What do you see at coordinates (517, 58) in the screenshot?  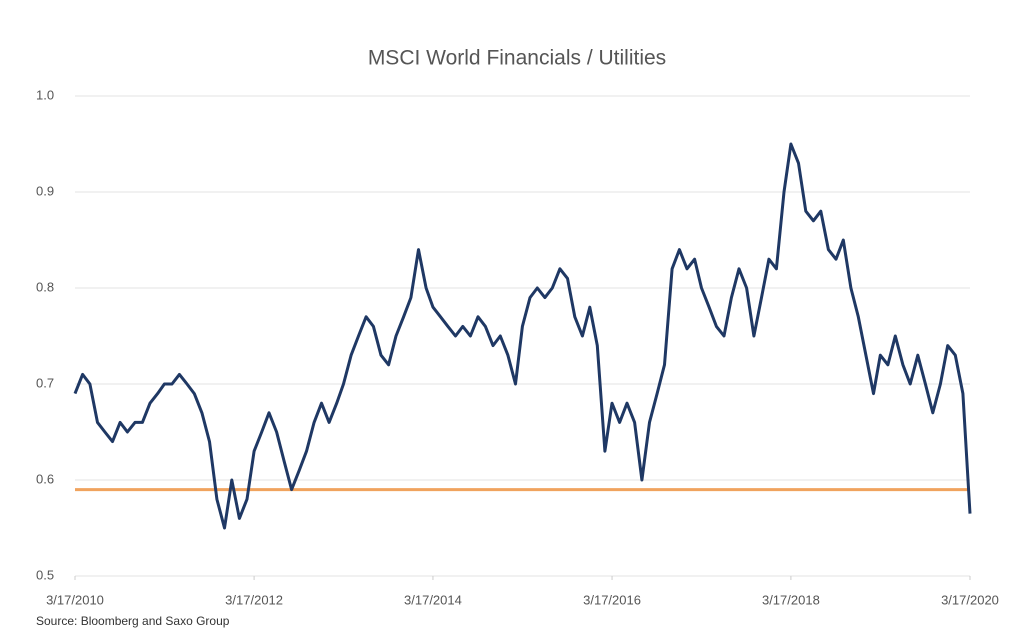 I see `chart-title: MSCI World Financials / Utilities` at bounding box center [517, 58].